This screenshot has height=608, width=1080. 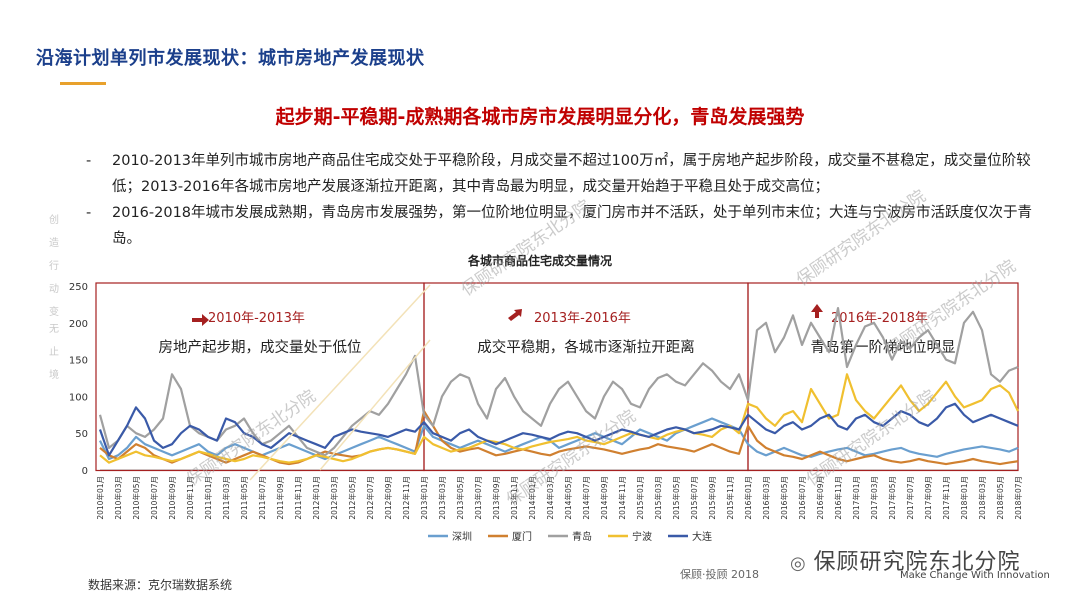 I want to click on x-tick-label: 2016年09月, so click(x=820, y=498).